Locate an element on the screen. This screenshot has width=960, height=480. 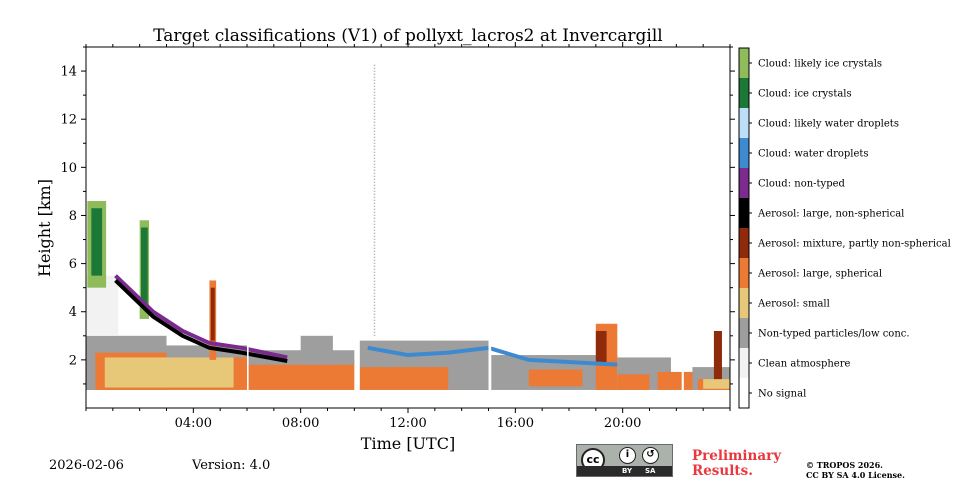
colorbar-label: No signal is located at coordinates (782, 394).